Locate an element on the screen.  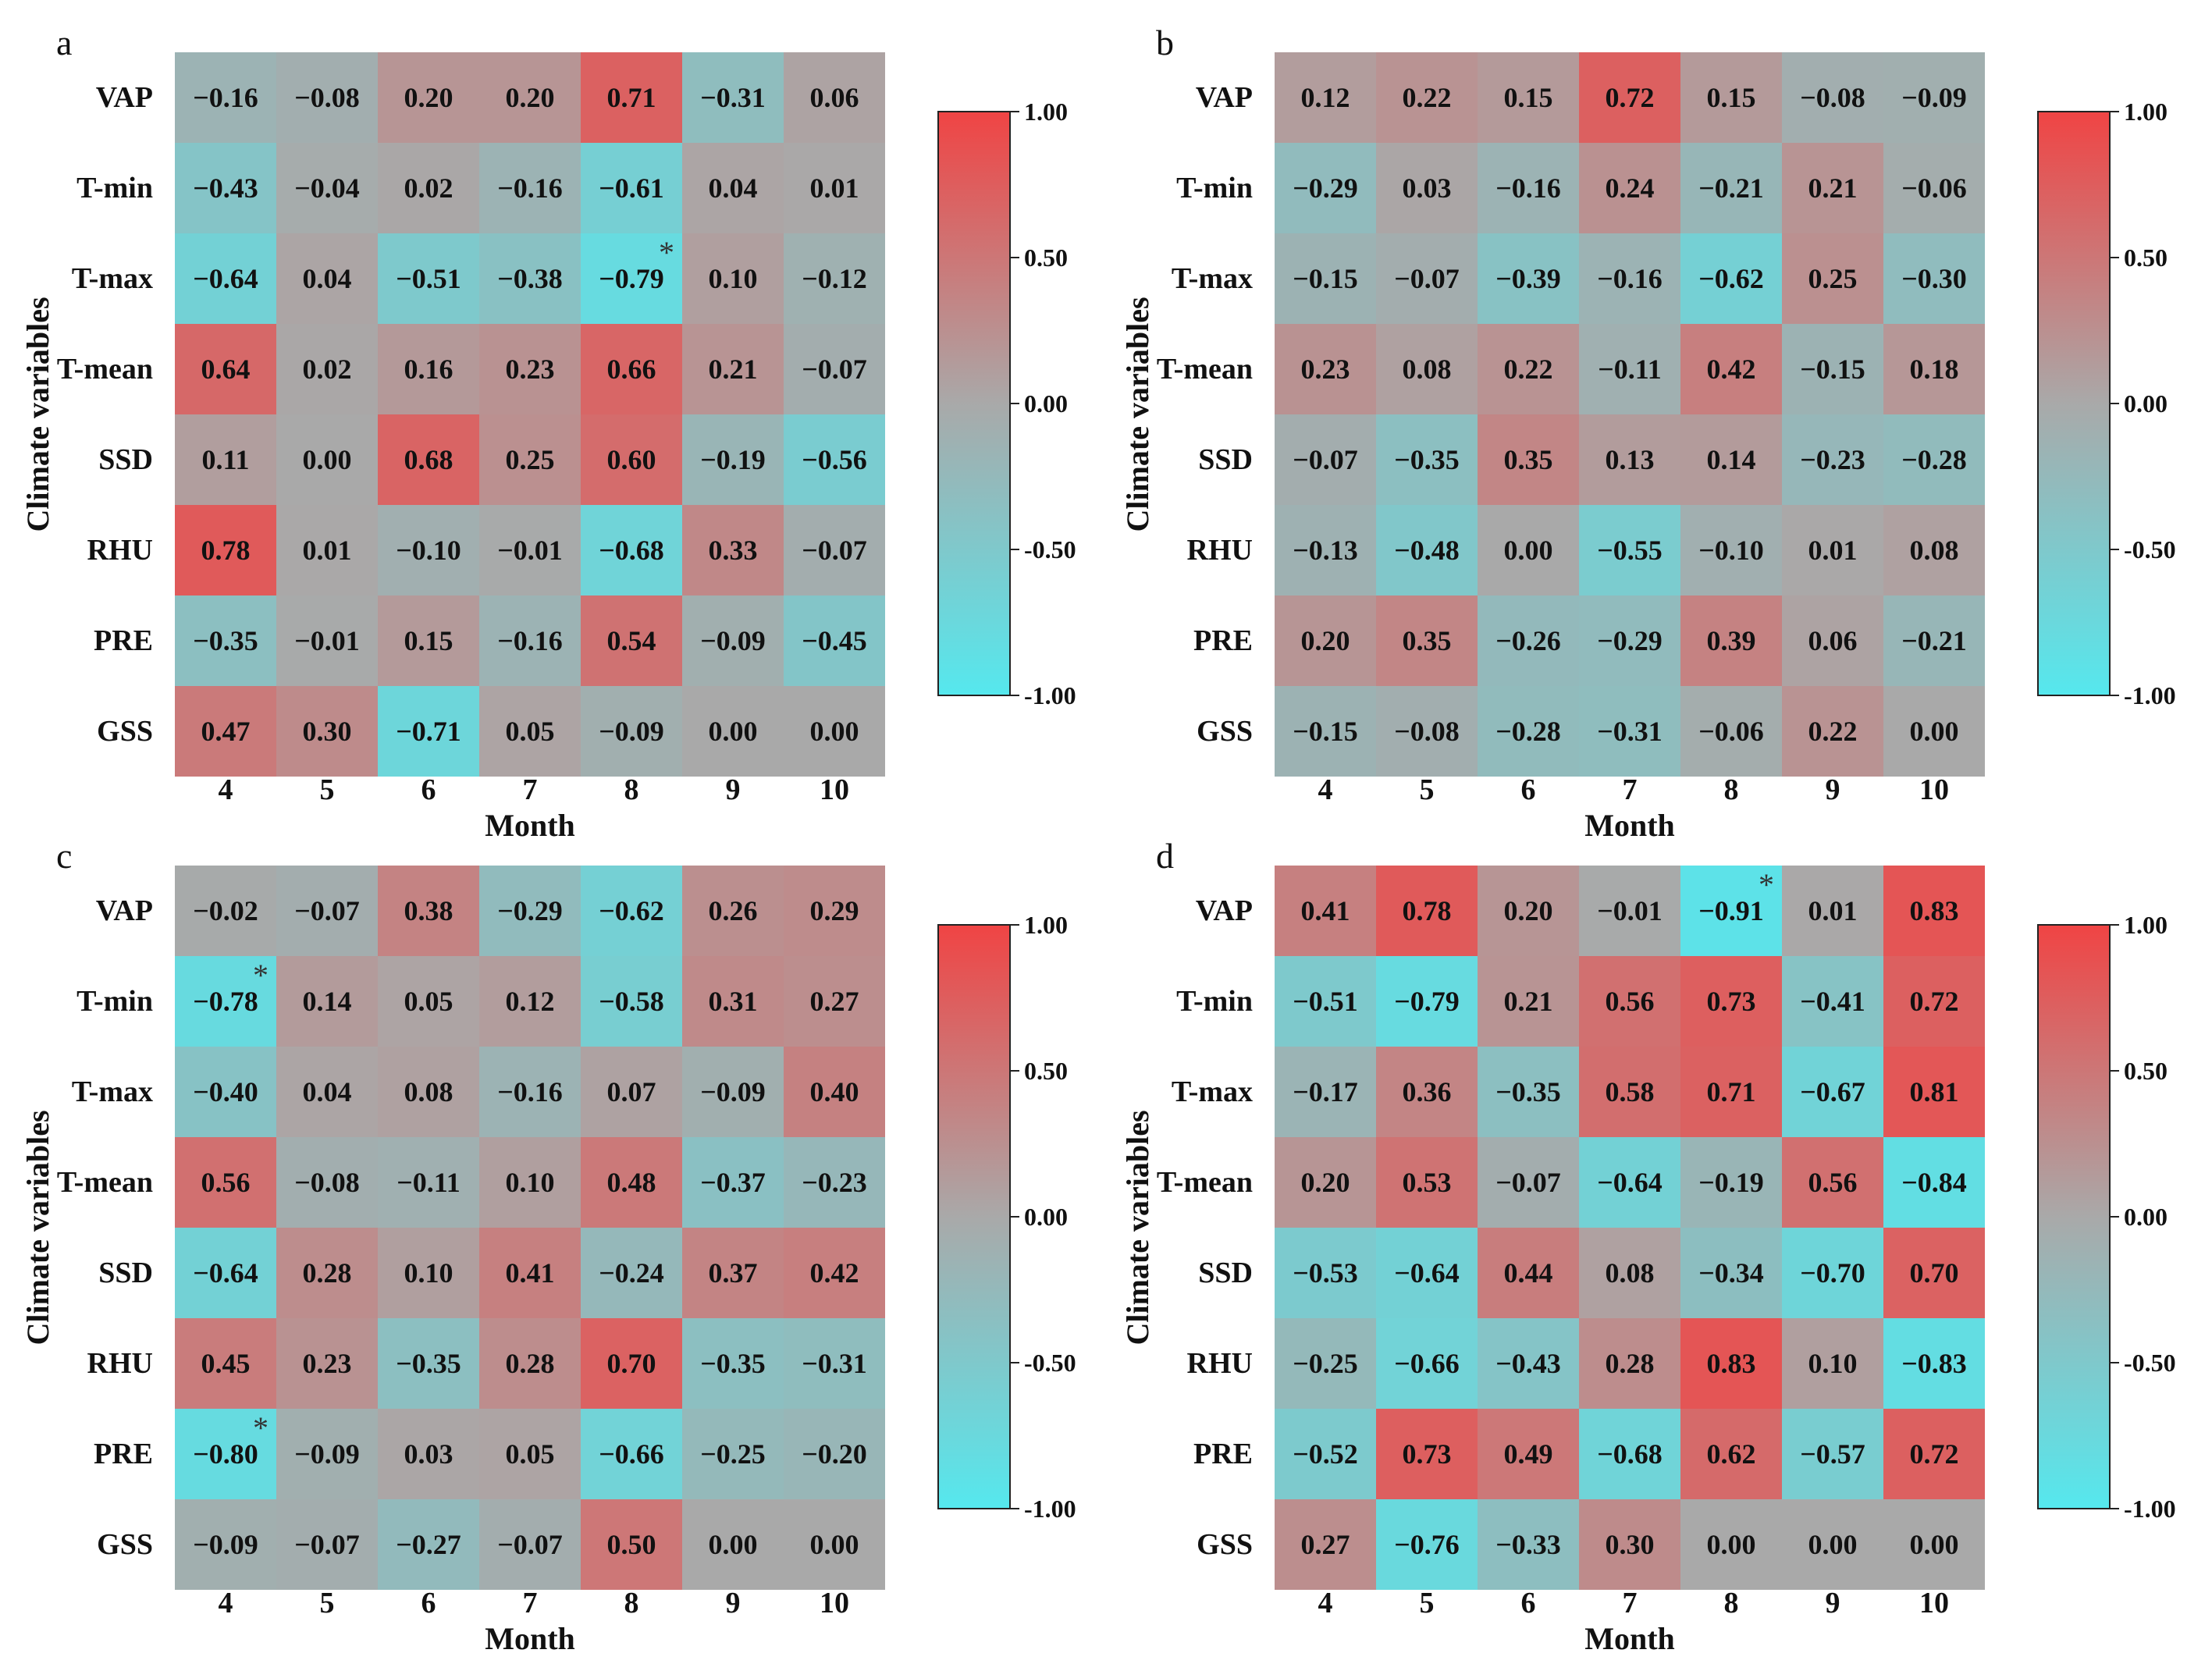
cell-value: 0.66 is located at coordinates (632, 369).